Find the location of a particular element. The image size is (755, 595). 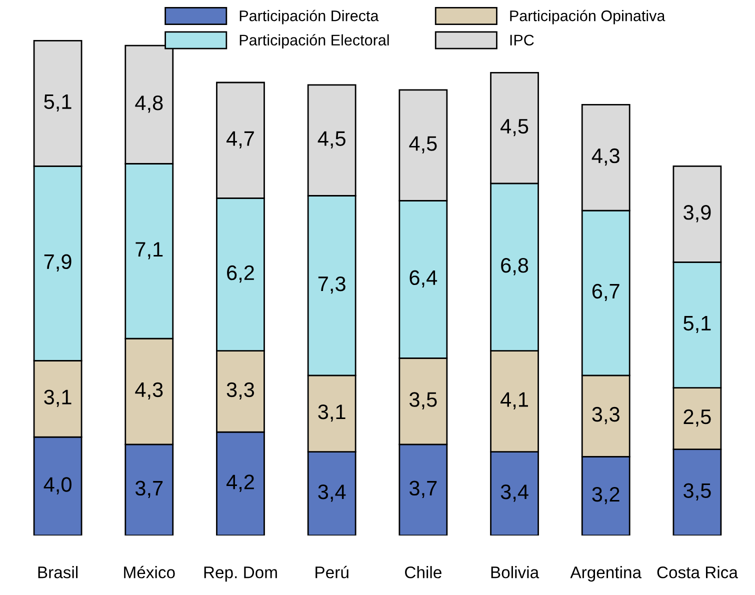

data-label: 4,2 is located at coordinates (240, 483).